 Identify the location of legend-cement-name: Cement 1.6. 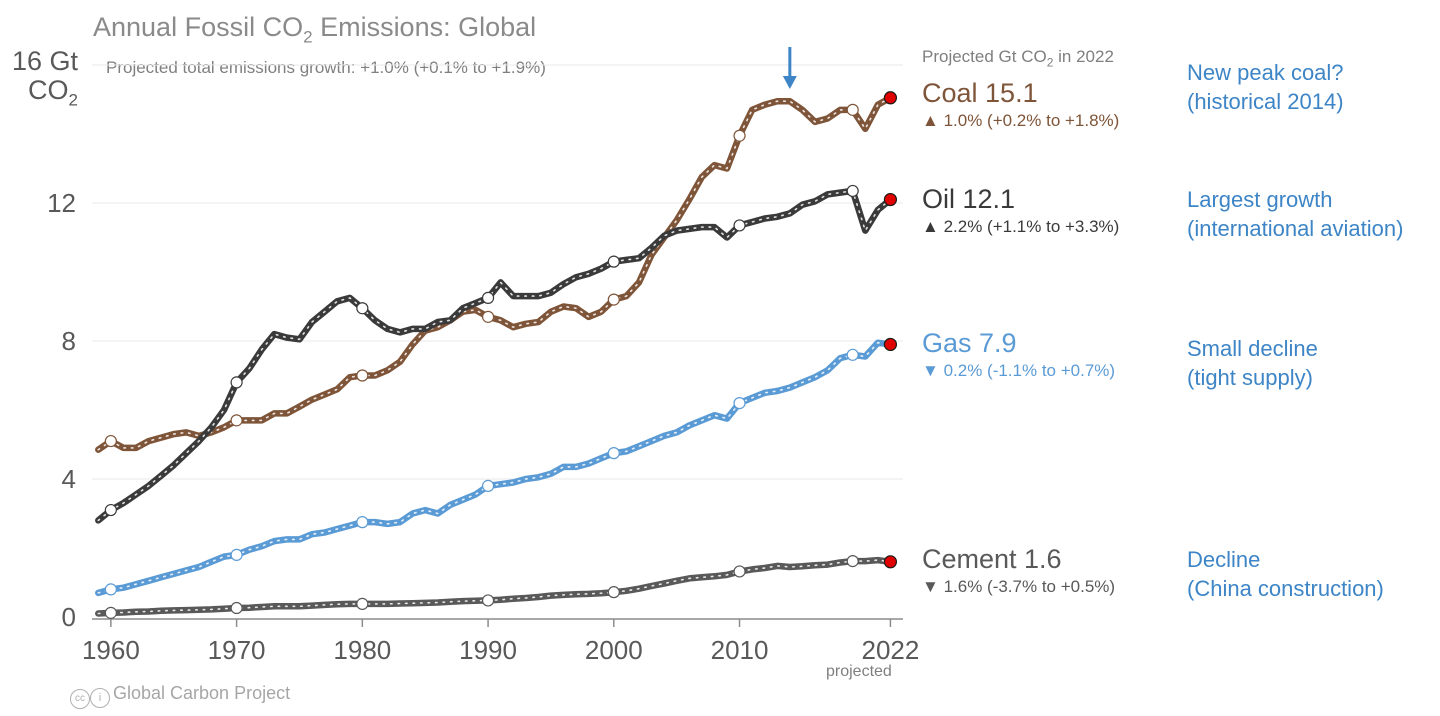
(992, 559).